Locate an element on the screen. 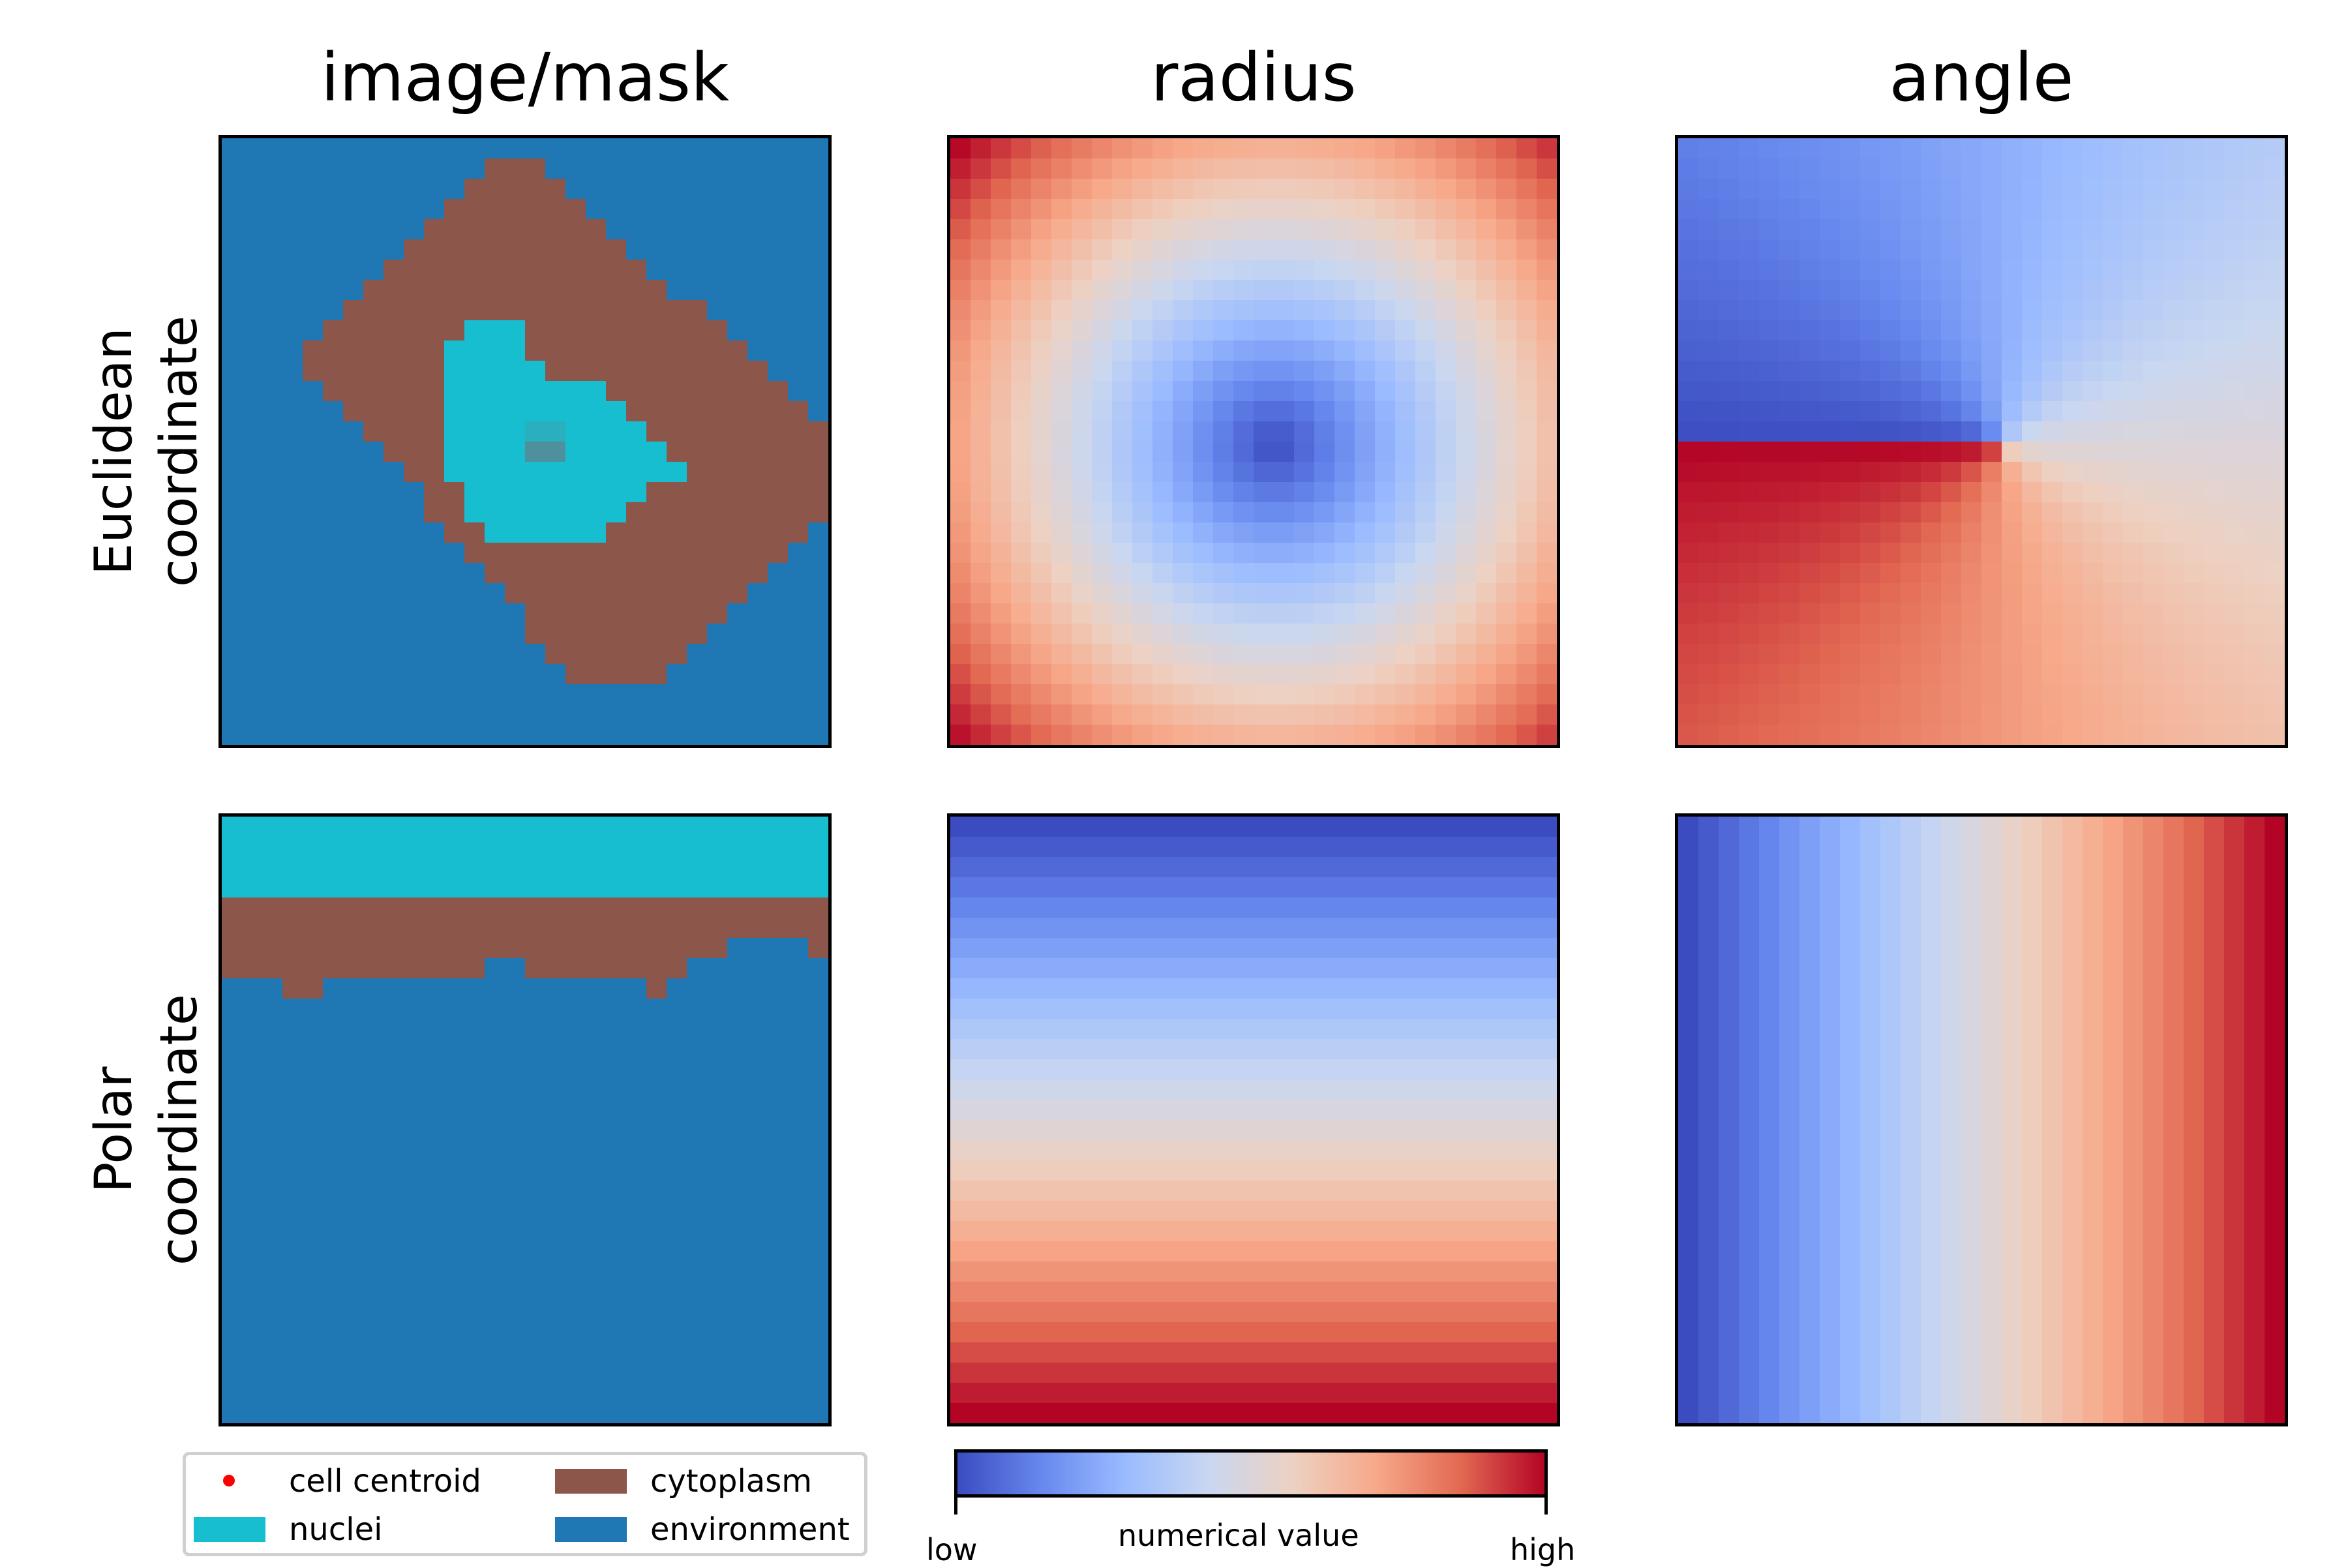 This screenshot has width=2348, height=1568. row-label-polar-line2: coordinate is located at coordinates (180, 1130).